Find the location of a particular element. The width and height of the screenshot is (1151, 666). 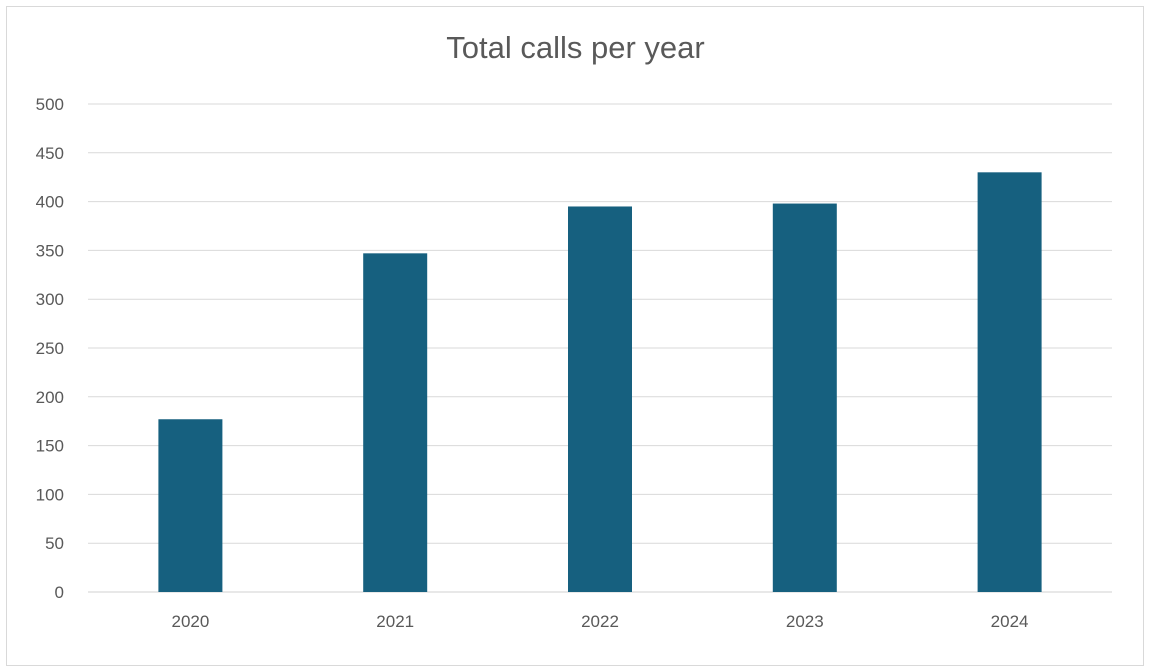

y-tick-label: 300 is located at coordinates (50, 299).